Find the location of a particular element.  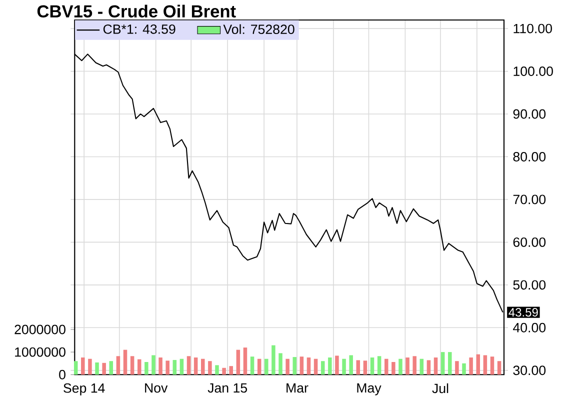

y-tick-label: 60.00 is located at coordinates (529, 242).